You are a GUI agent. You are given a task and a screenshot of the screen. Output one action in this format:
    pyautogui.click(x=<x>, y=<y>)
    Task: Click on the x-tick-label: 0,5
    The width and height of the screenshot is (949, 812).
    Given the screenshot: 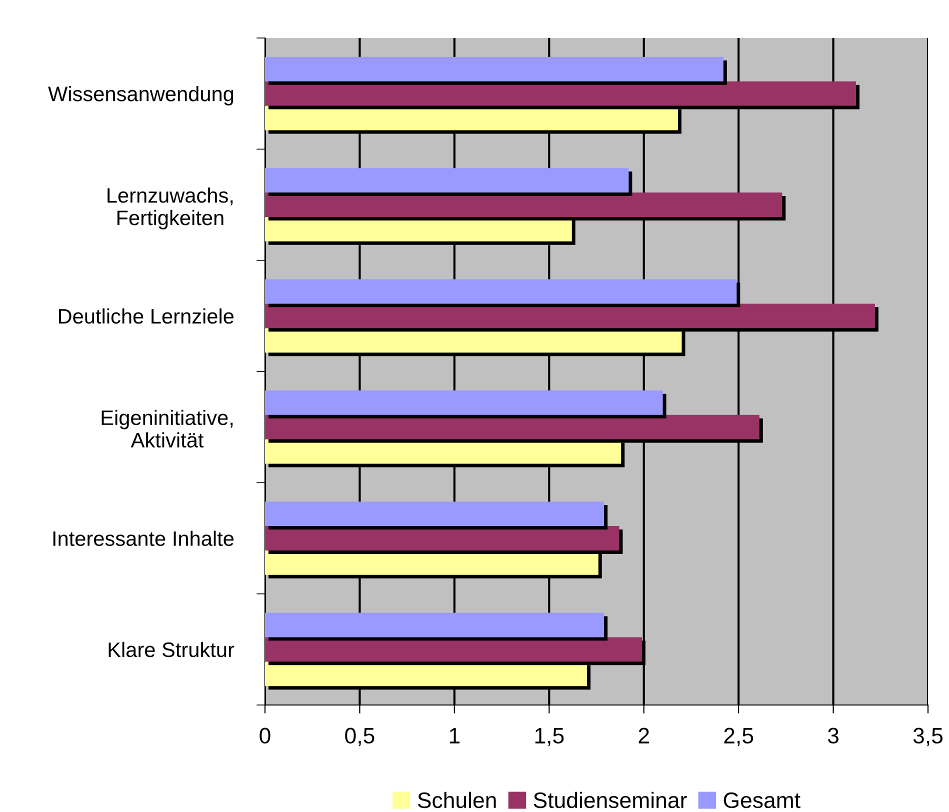 What is the action you would take?
    pyautogui.click(x=359, y=737)
    